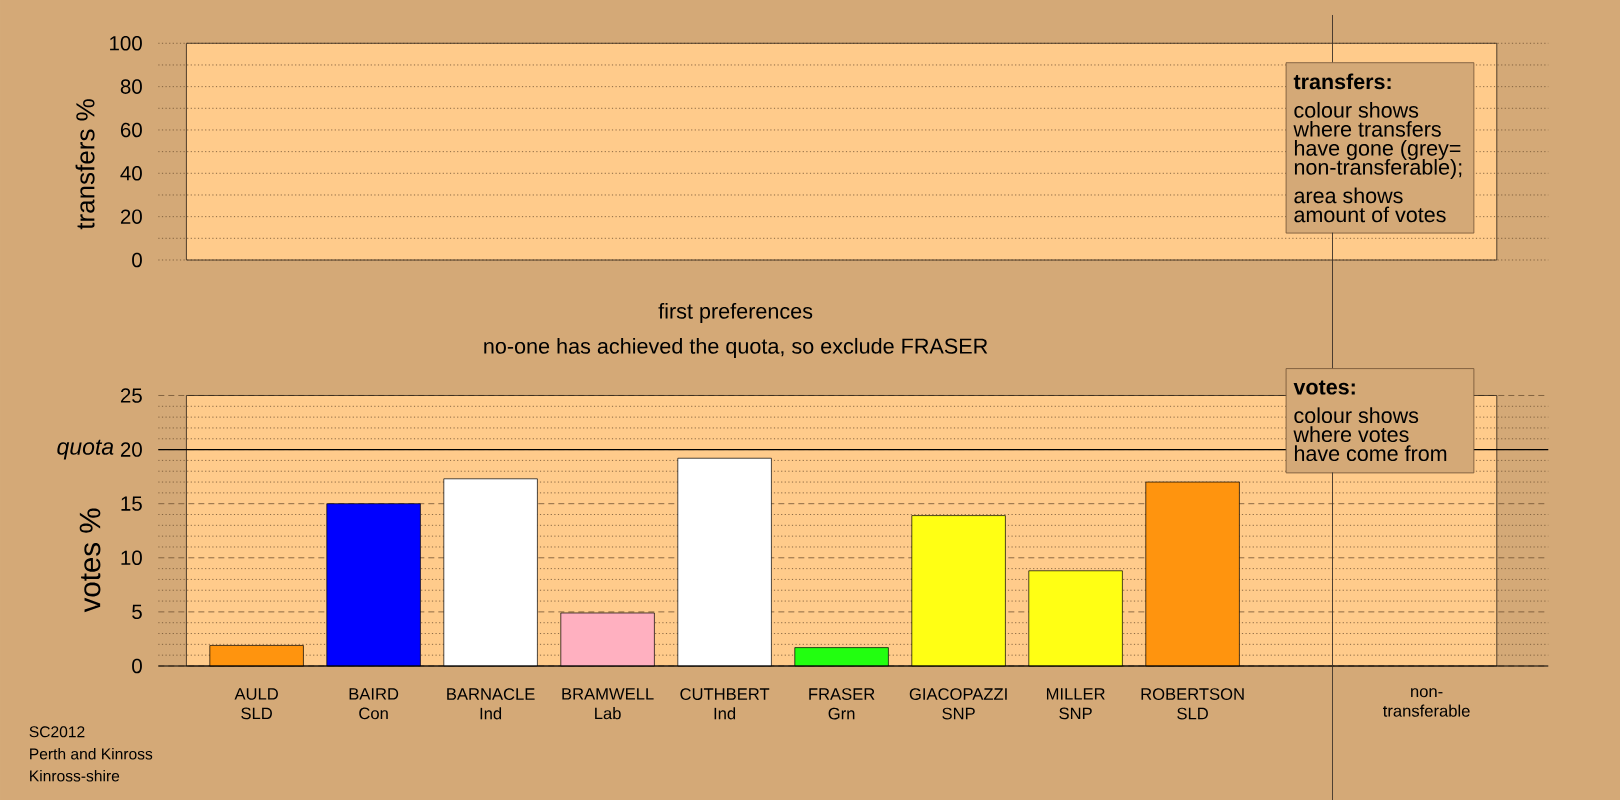  I want to click on y-tick-label: 60, so click(131, 130).